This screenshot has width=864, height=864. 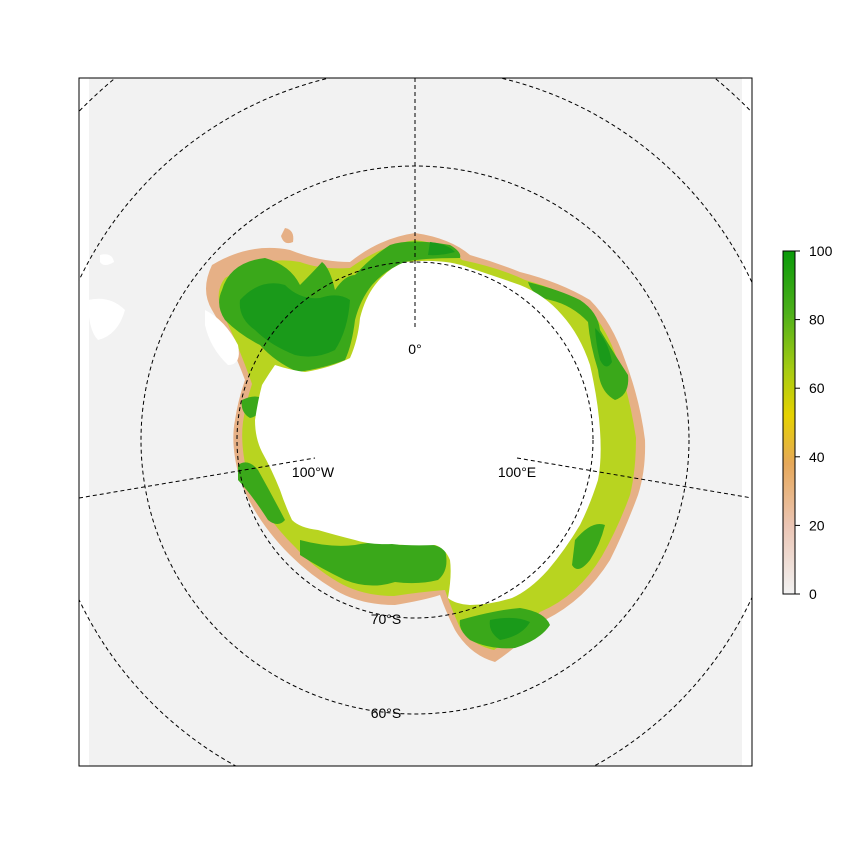 I want to click on colorbar-tick-label: 0, so click(x=813, y=594).